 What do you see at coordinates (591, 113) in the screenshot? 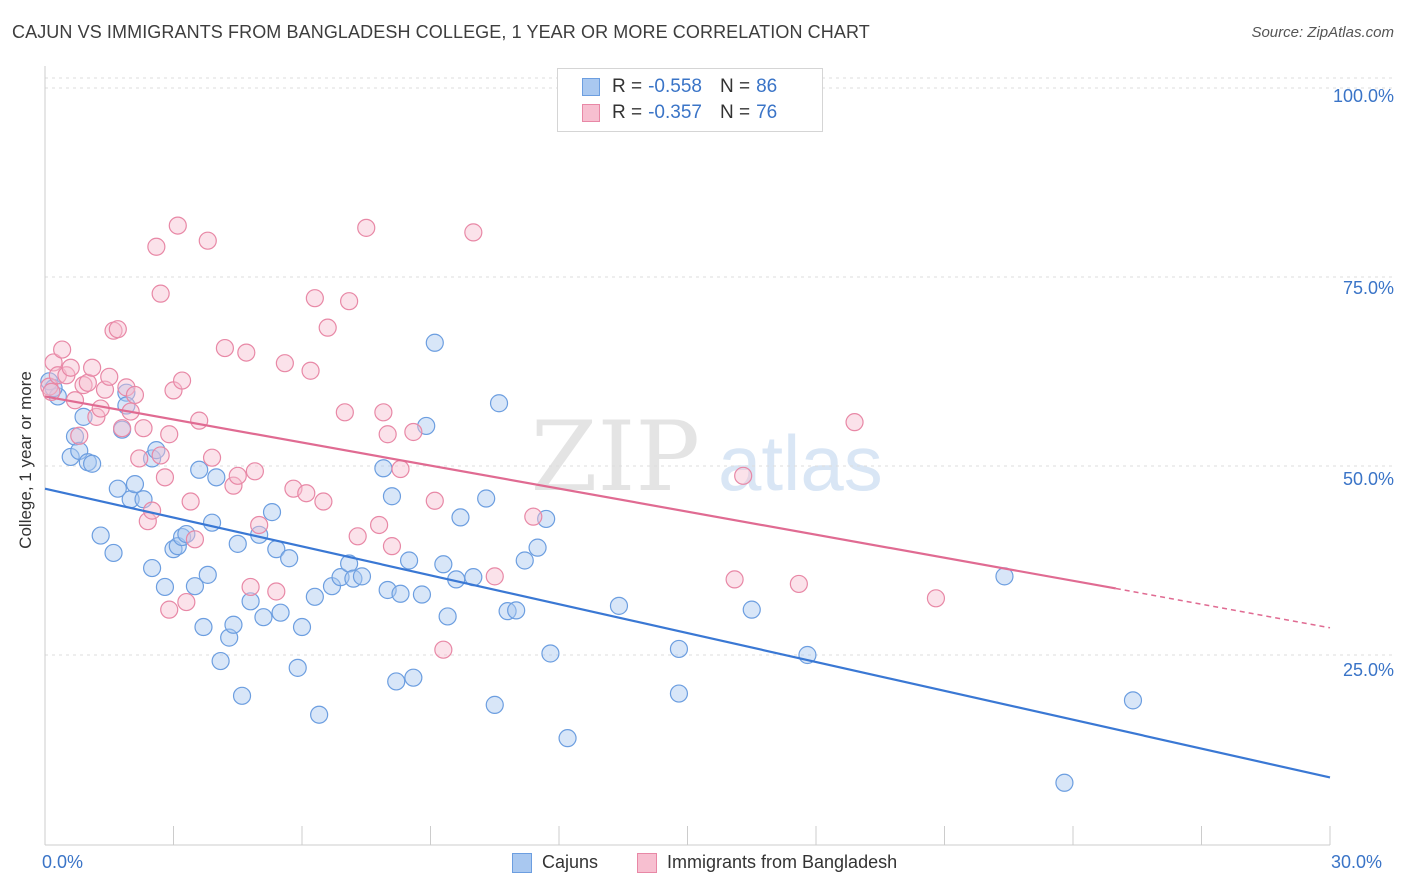
I see `legend-swatch-bangladesh` at bounding box center [591, 113].